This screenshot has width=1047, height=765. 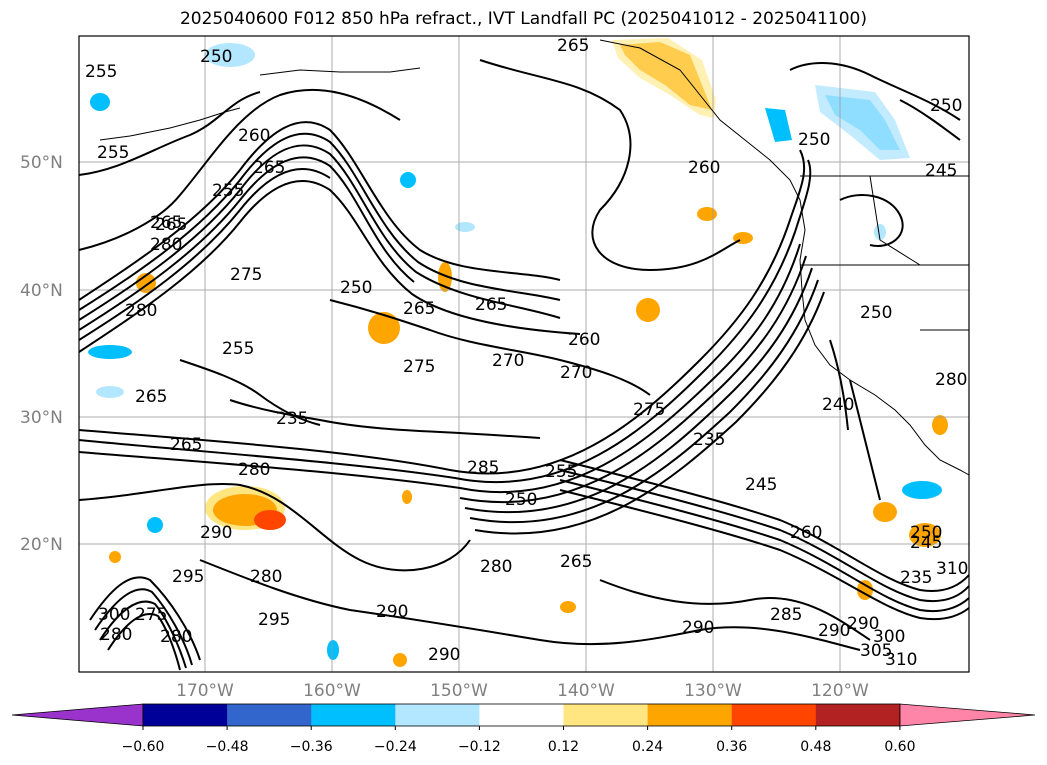 I want to click on colorbar-tick-label: −0.48, so click(x=227, y=747).